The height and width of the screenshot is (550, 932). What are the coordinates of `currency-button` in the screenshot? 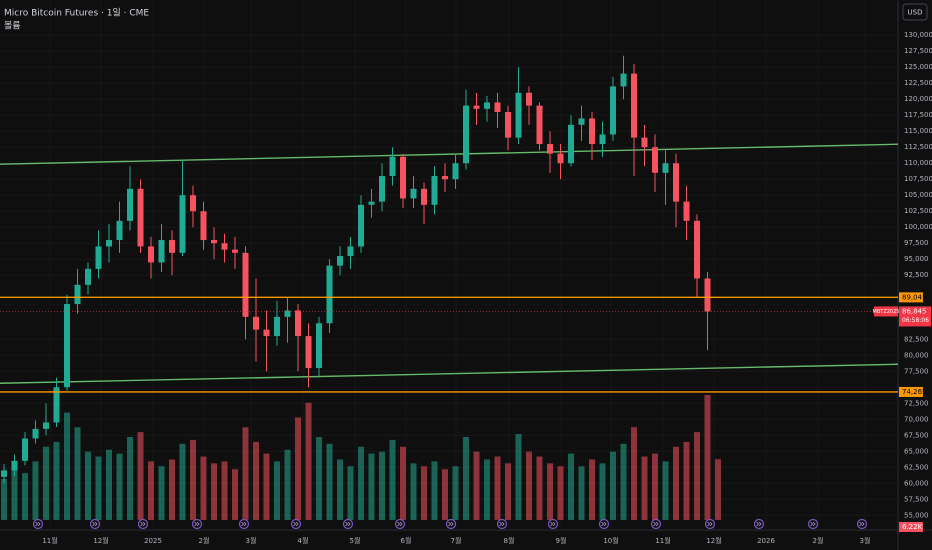 It's located at (915, 12).